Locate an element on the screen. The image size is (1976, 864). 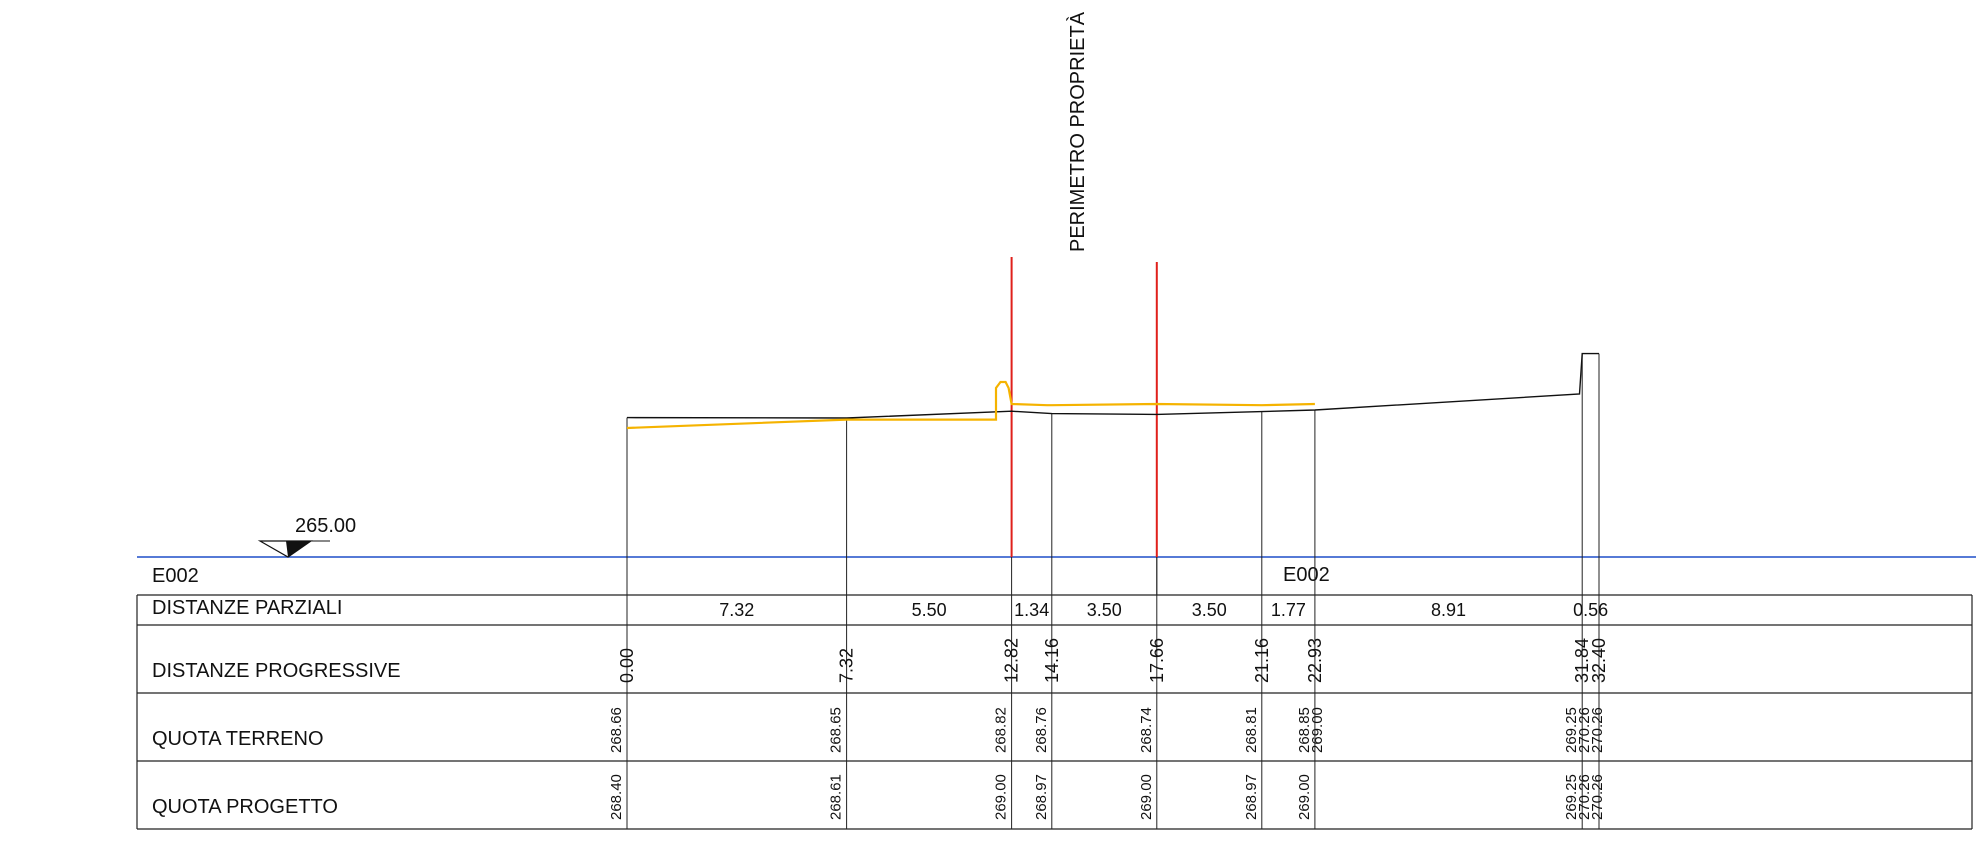
row-label-terreno: QUOTA TERRENO is located at coordinates (238, 739).